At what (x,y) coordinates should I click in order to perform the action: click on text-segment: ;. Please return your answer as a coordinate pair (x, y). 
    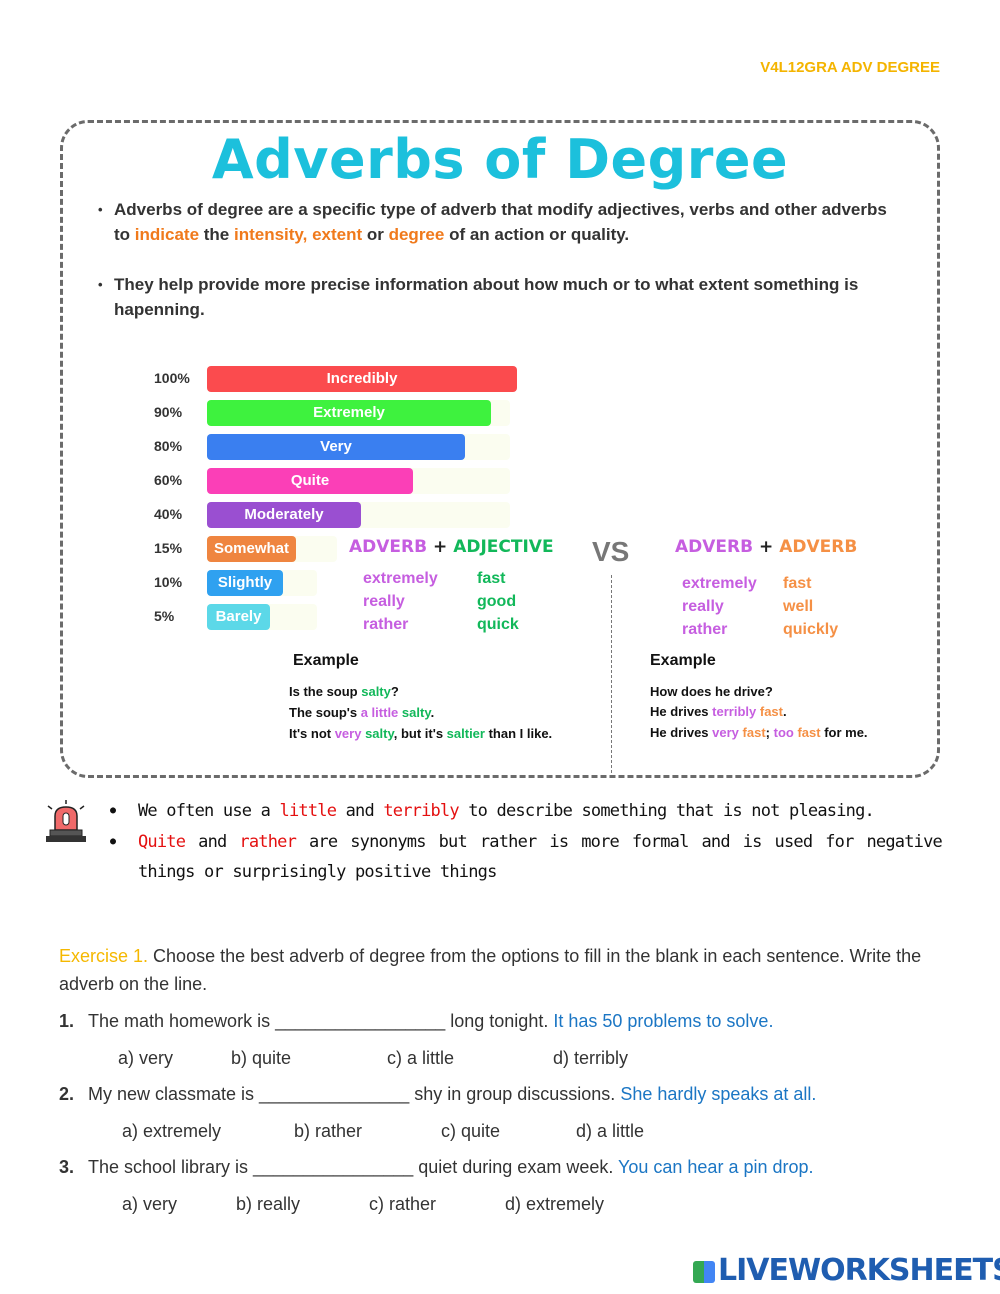
    Looking at the image, I should click on (769, 732).